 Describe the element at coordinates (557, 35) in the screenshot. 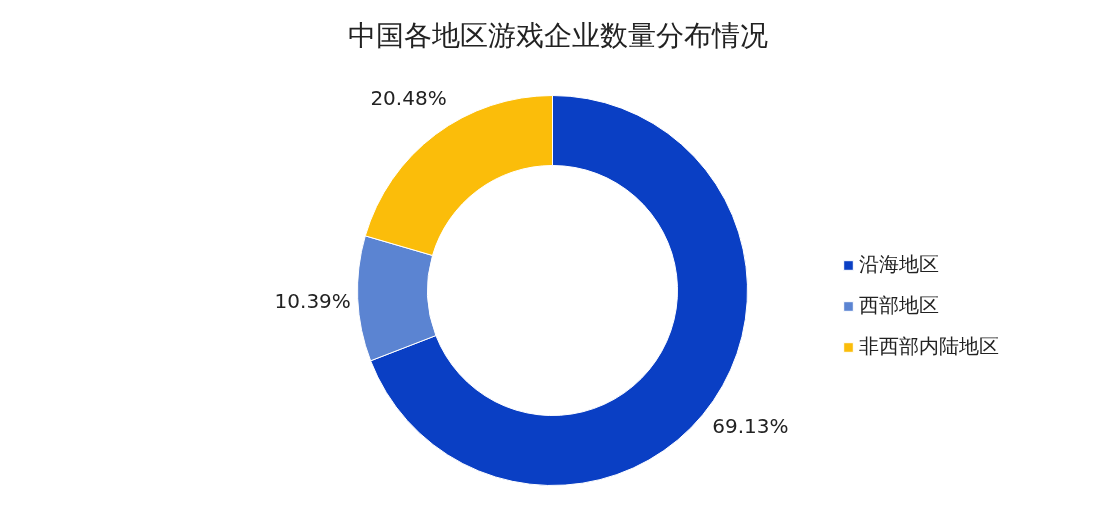

I see `chart-title: 中国各地区游戏企业数量分布情况` at that location.